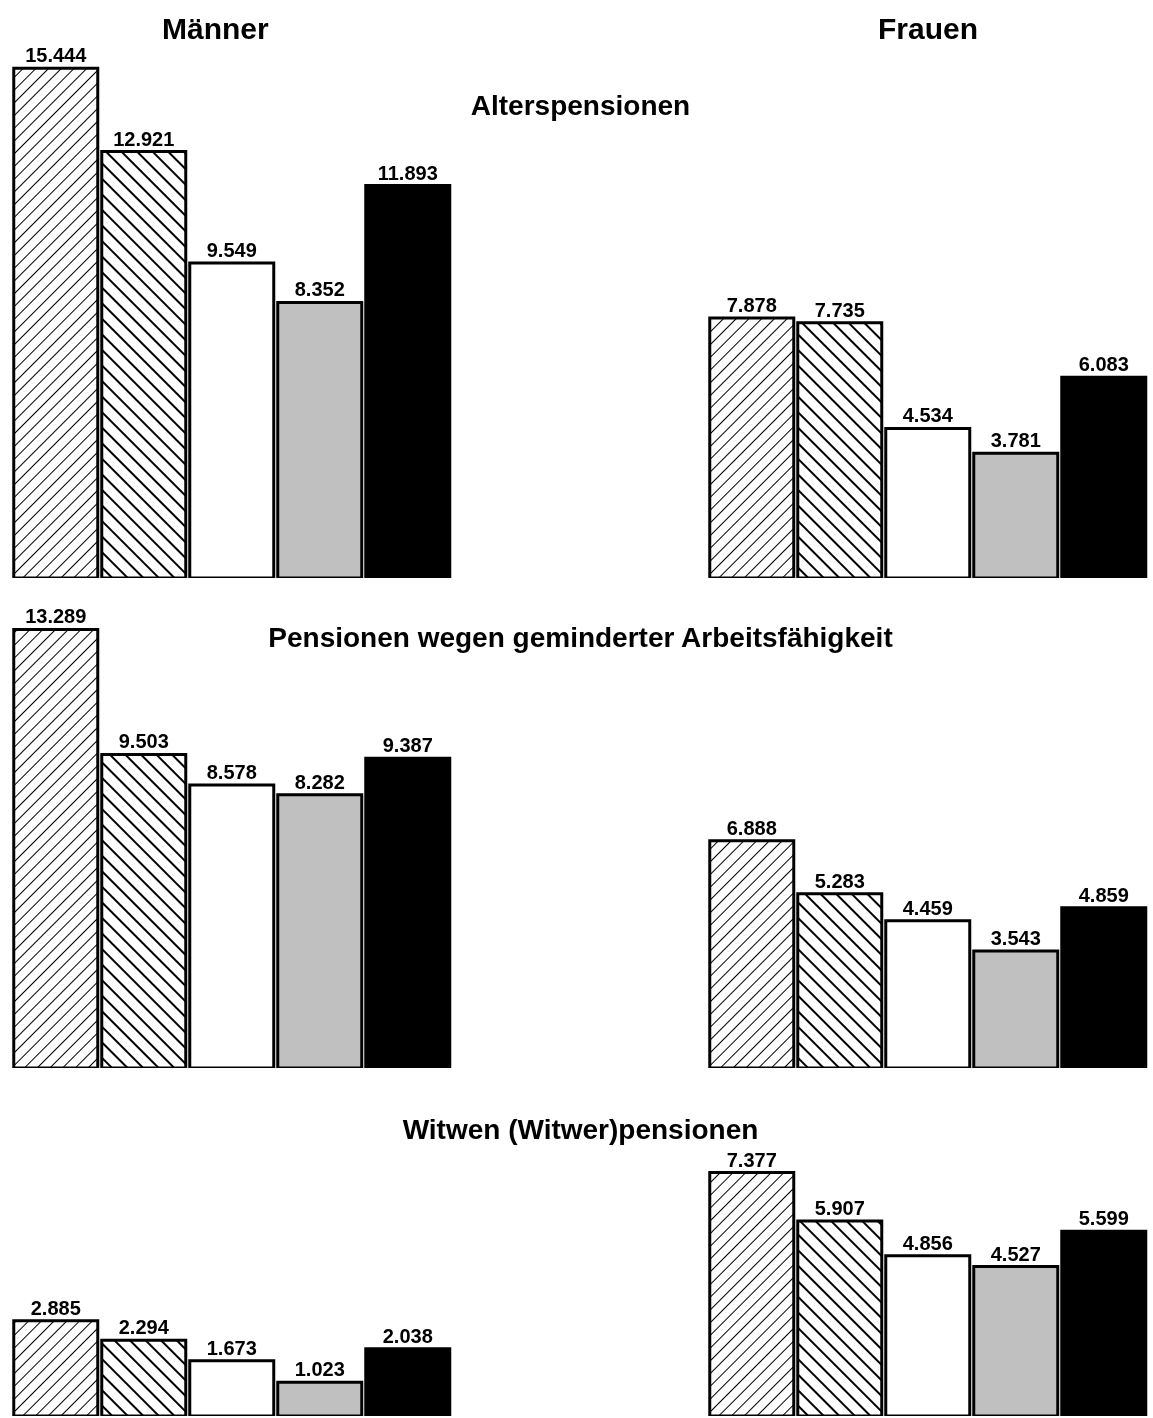 Image resolution: width=1153 pixels, height=1418 pixels. Describe the element at coordinates (580, 1130) in the screenshot. I see `text: Witwen (Witwer)pensionen` at that location.